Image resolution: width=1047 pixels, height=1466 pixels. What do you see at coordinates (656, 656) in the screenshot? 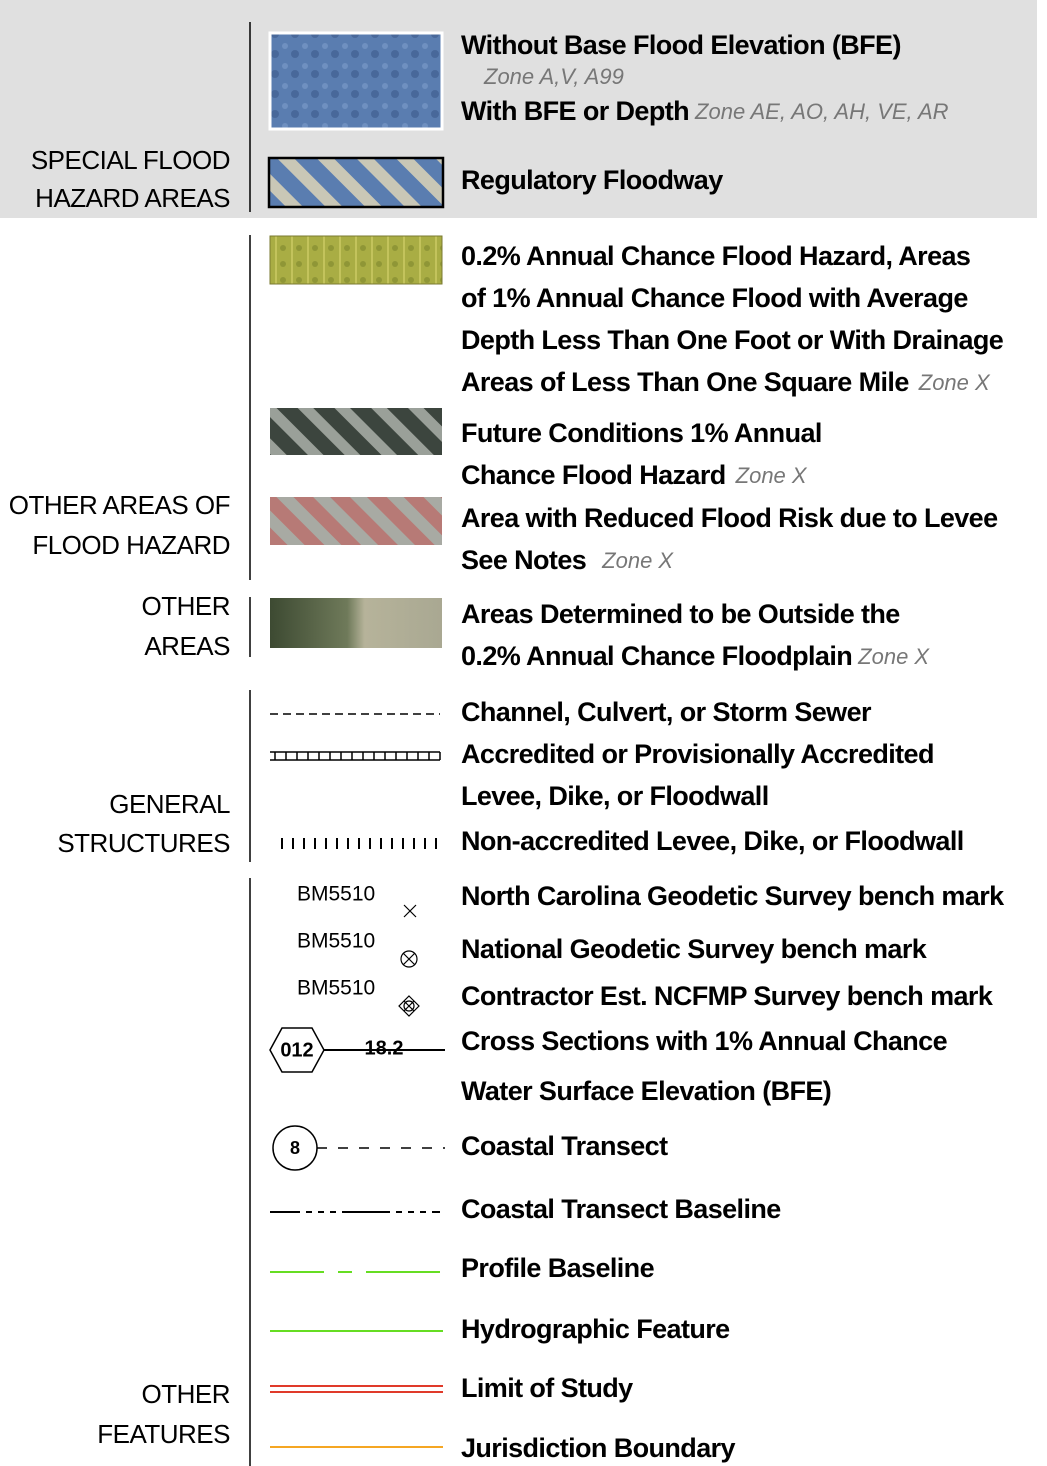
I see `item-line: 0.2% Annual Chance Floodplain` at bounding box center [656, 656].